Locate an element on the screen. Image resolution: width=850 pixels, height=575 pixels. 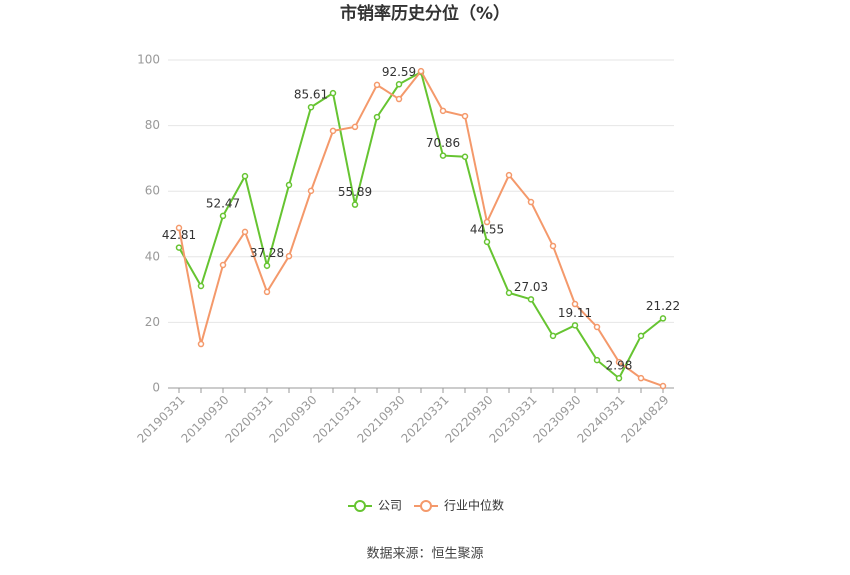
data-label: 85.61 is located at coordinates (311, 95).